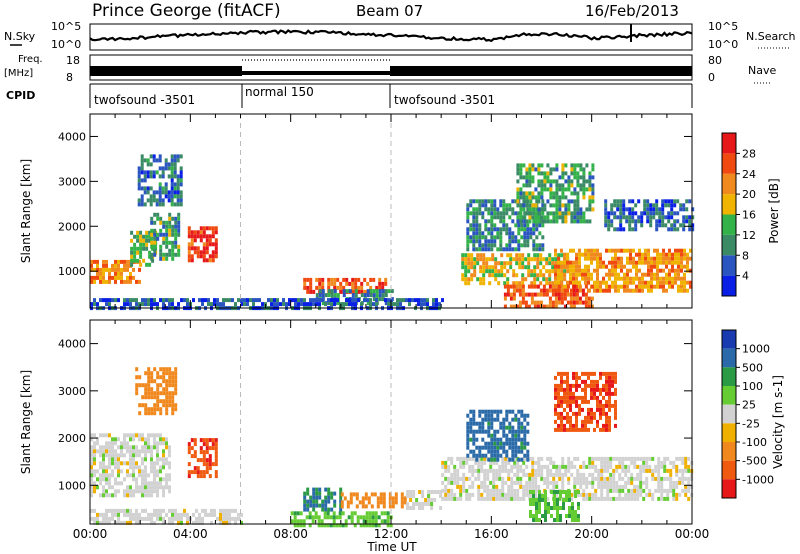  I want to click on velocity-ytick-2: 3000, so click(72, 391).